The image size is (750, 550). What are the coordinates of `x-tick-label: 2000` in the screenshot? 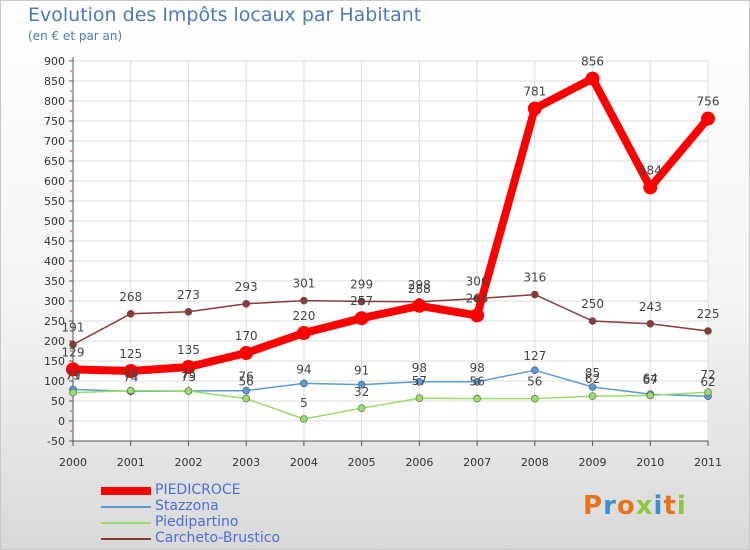 It's located at (73, 462).